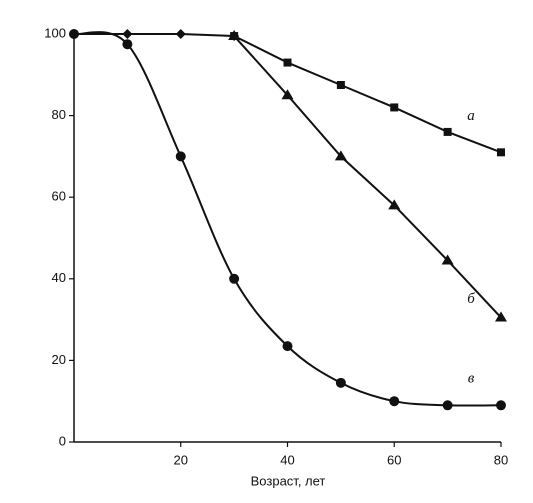 This screenshot has width=533, height=503. What do you see at coordinates (181, 459) in the screenshot?
I see `x-tick-label: 20` at bounding box center [181, 459].